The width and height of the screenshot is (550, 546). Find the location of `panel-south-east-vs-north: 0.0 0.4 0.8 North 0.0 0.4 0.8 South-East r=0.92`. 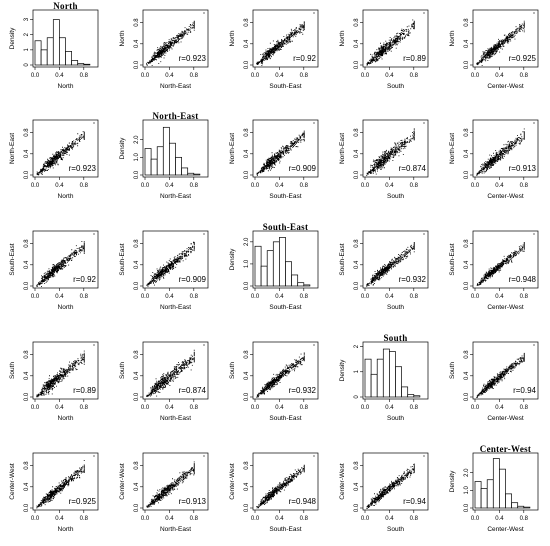

panel-south-east-vs-north: 0.0 0.4 0.8 North 0.0 0.4 0.8 South-East r=0.92 is located at coordinates (54, 270).